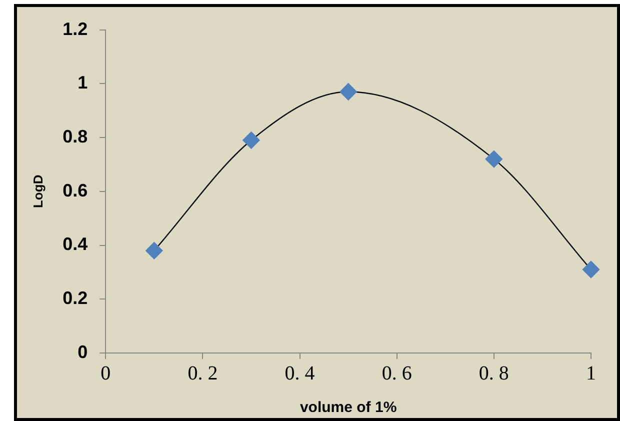 This screenshot has height=421, width=620. Describe the element at coordinates (203, 373) in the screenshot. I see `x-tick-label: 0. 2` at that location.